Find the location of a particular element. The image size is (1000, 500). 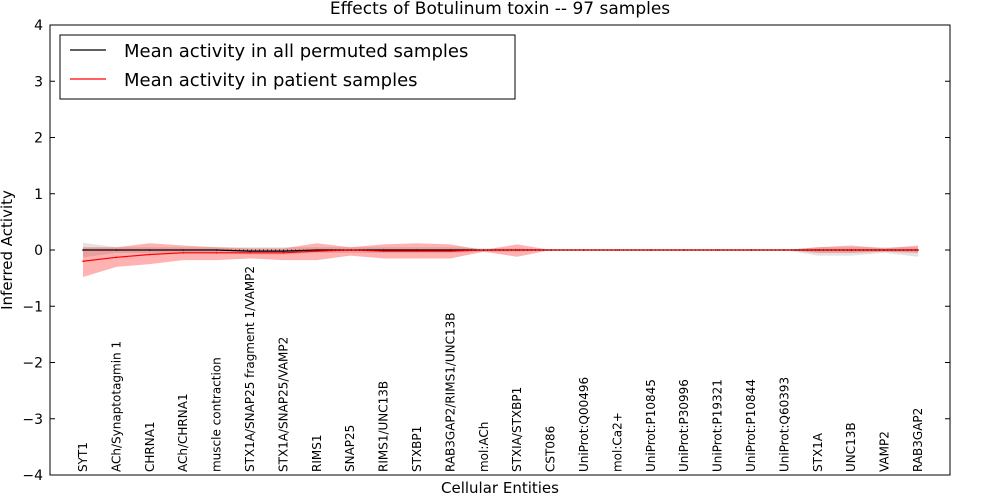

x-tick-label: STXIA/STXBP1 is located at coordinates (517, 429).